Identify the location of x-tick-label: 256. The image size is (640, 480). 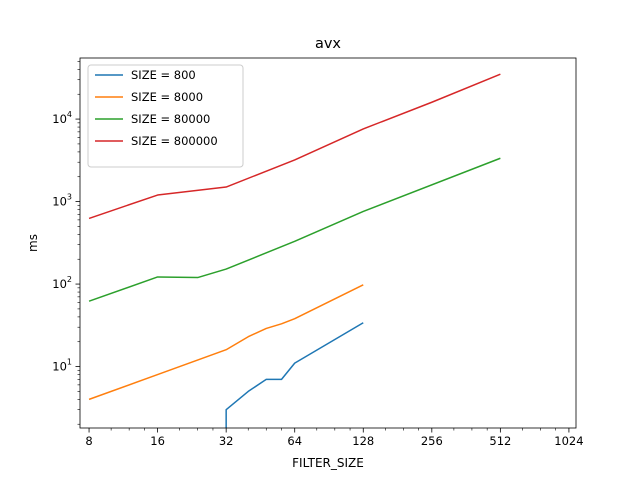
(432, 441).